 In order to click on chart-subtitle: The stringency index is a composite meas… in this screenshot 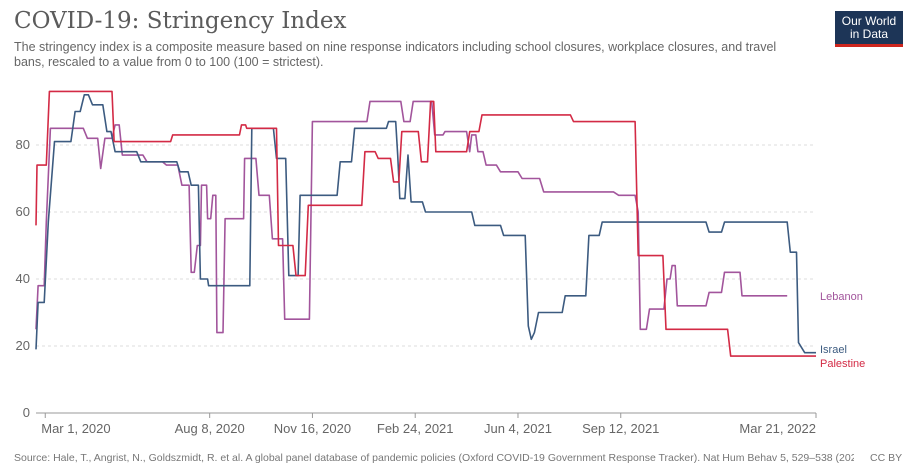, I will do `click(395, 54)`.